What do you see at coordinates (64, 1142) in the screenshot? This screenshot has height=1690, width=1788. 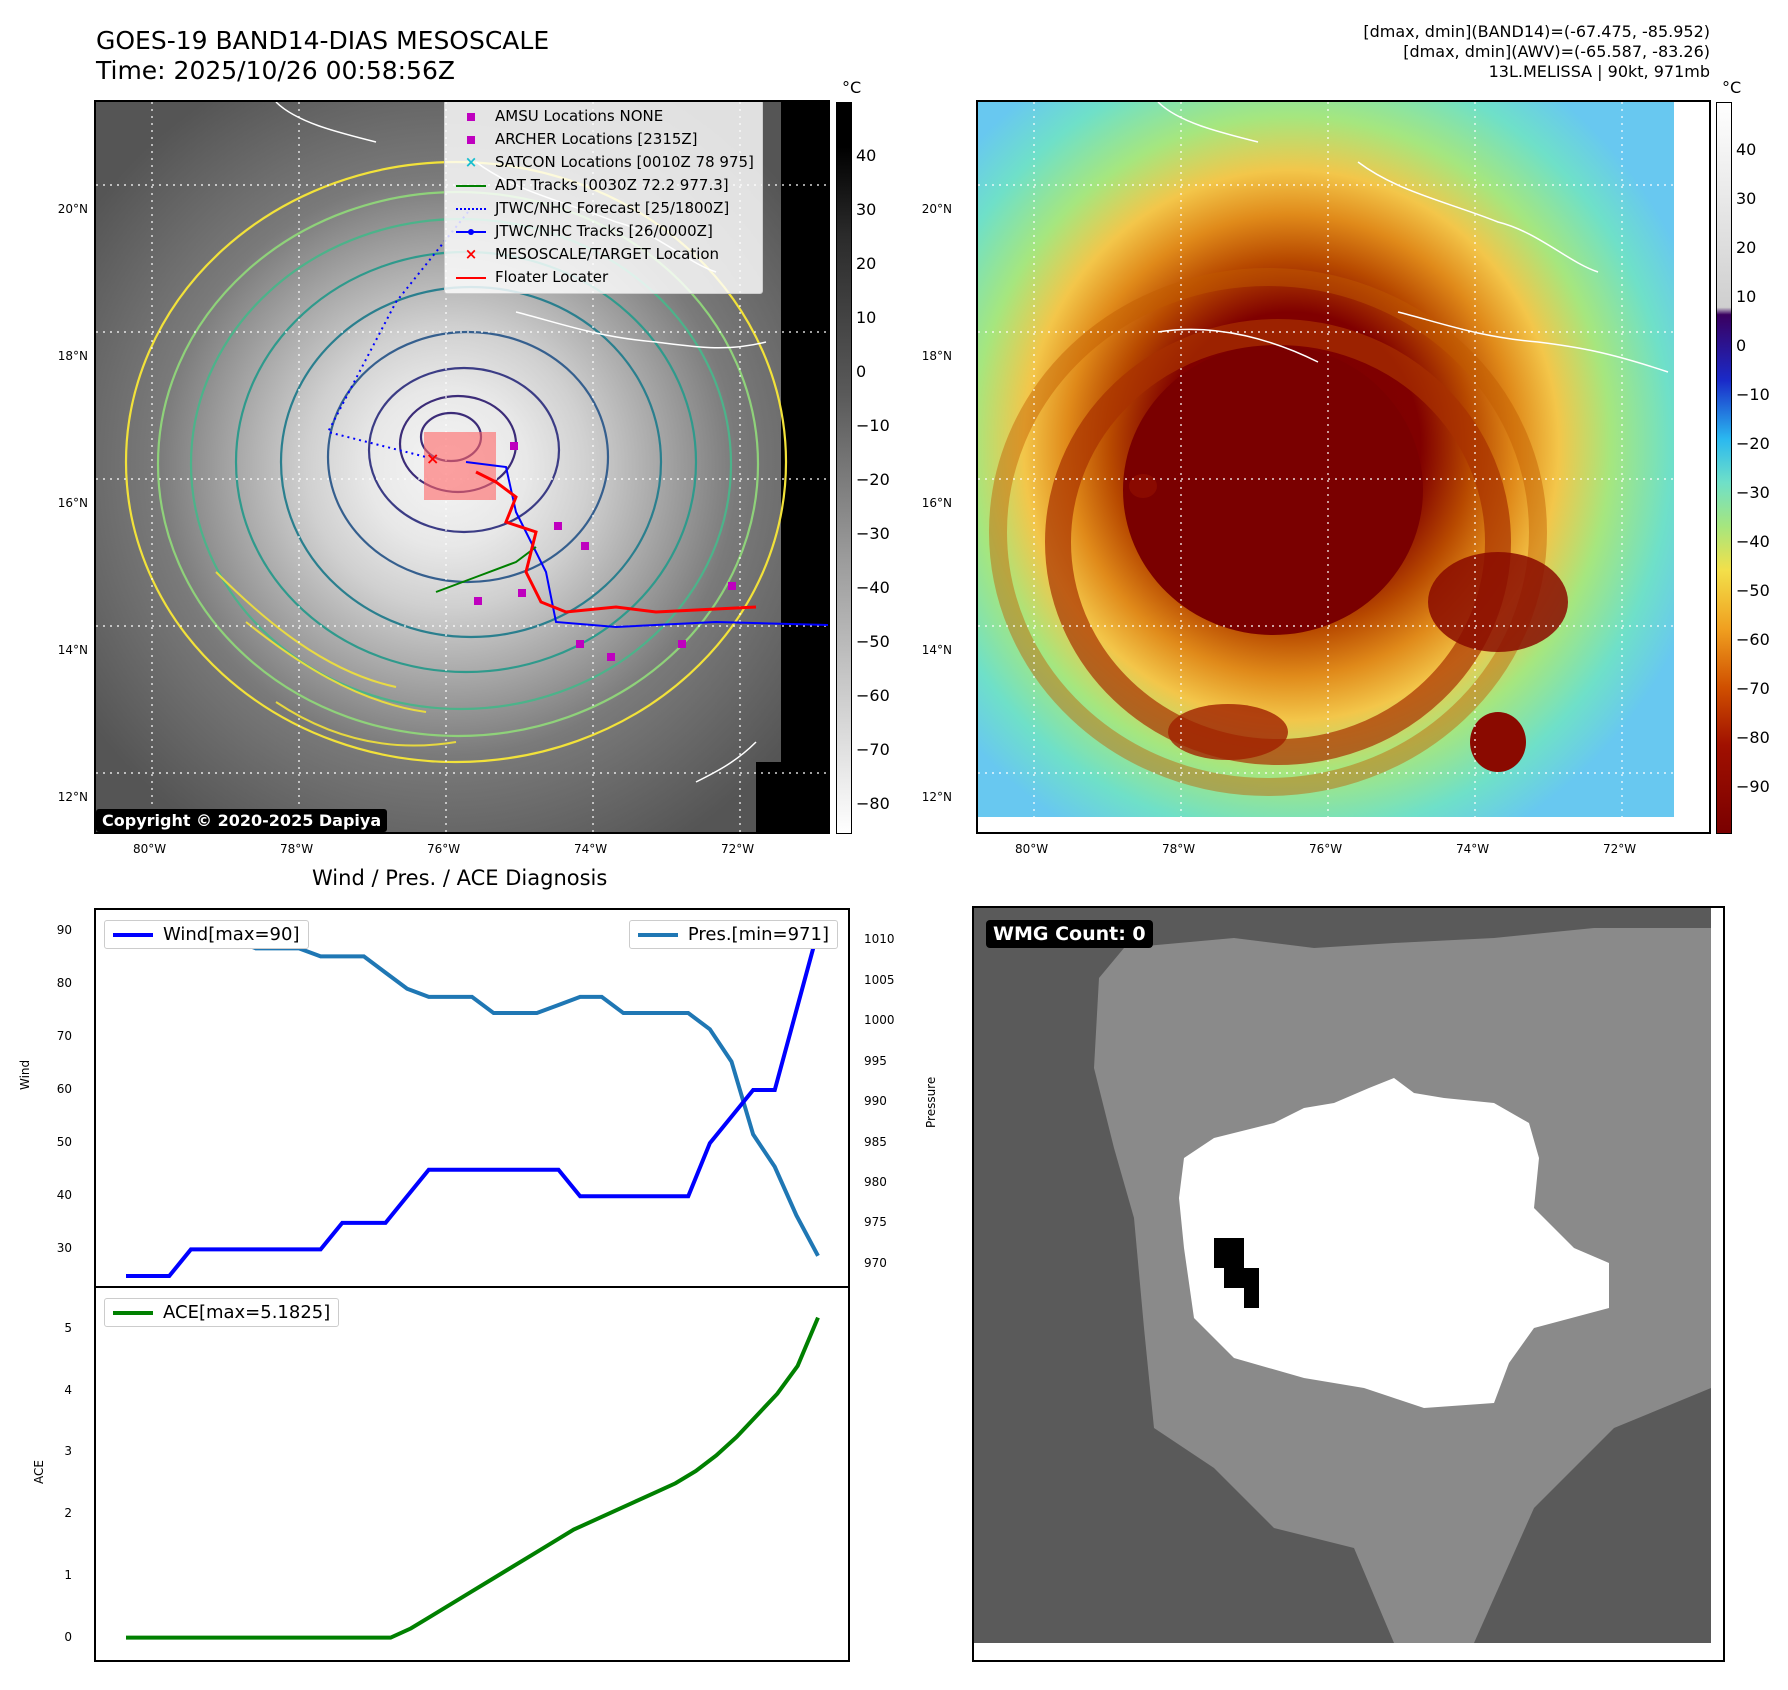 I see `wind-tick-label: 50` at bounding box center [64, 1142].